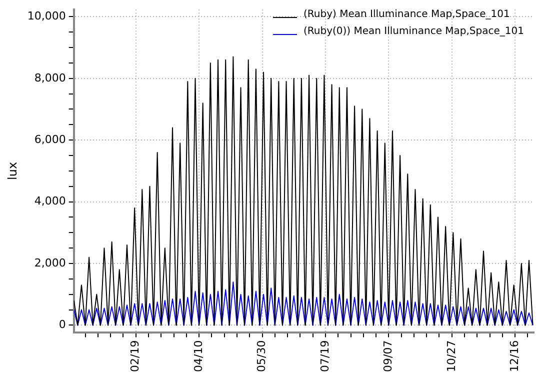 This screenshot has width=544, height=375. What do you see at coordinates (198, 356) in the screenshot?
I see `x-tick-label: 04/10` at bounding box center [198, 356].